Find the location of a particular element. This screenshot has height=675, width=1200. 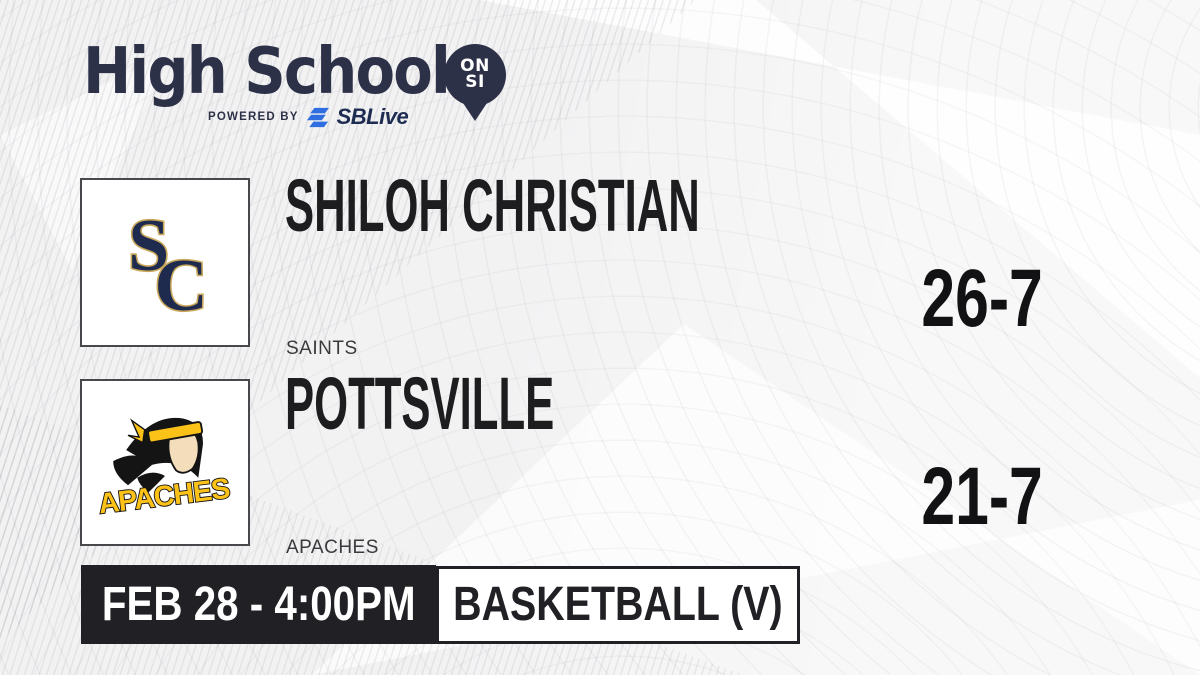

high-school-on-si-logo: High School is located at coordinates (267, 72).